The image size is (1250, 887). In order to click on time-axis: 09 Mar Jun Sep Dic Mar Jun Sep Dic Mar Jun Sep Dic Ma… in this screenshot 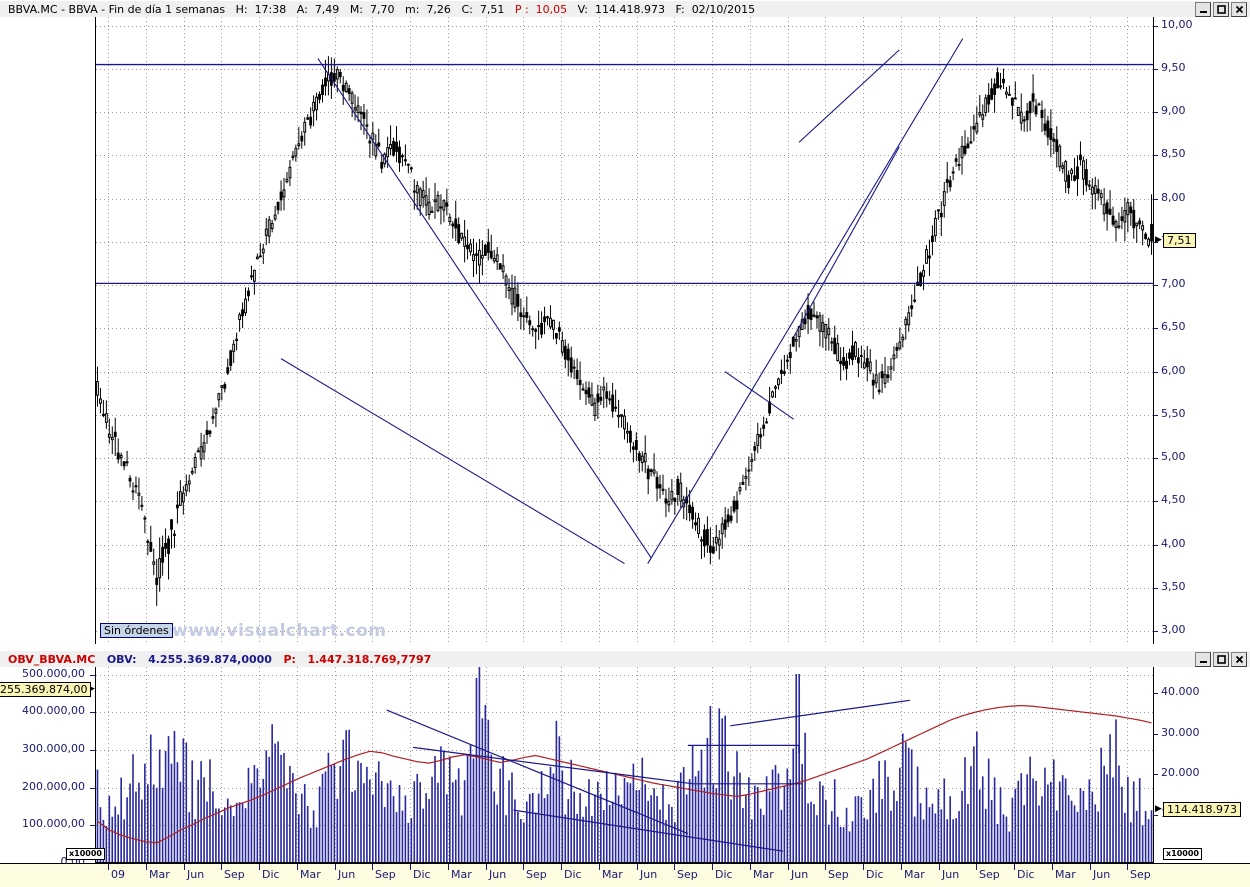, I will do `click(625, 875)`.